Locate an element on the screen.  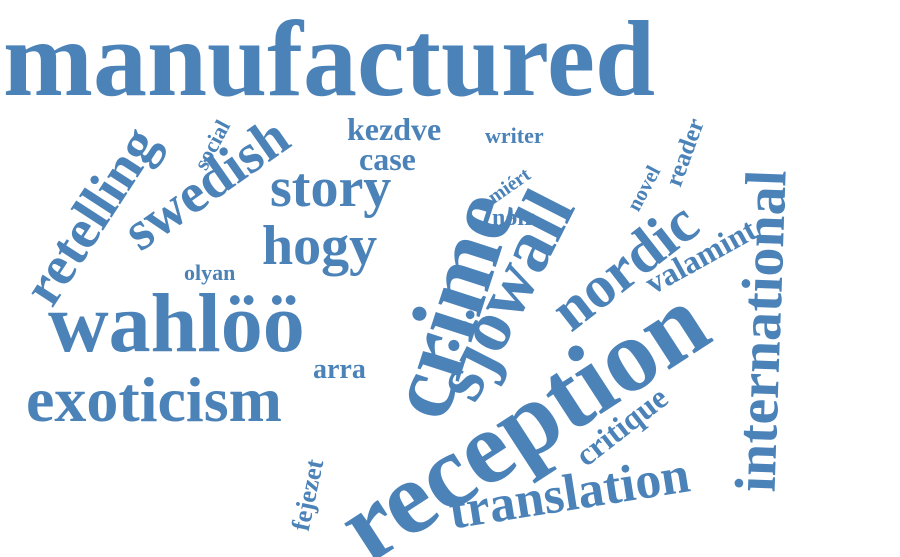
word-wahloo: wahlöö is located at coordinates (176, 323).